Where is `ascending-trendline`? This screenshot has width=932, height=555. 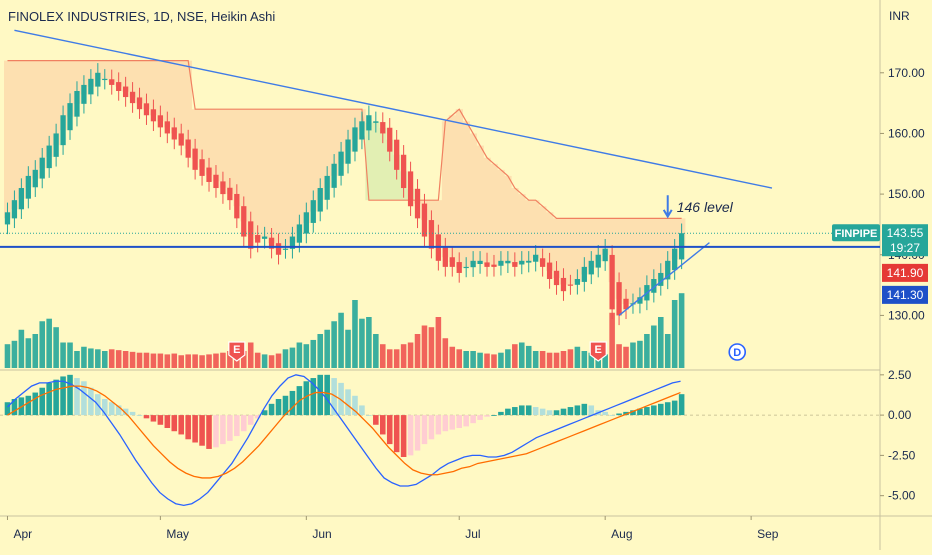
ascending-trendline is located at coordinates (664, 279).